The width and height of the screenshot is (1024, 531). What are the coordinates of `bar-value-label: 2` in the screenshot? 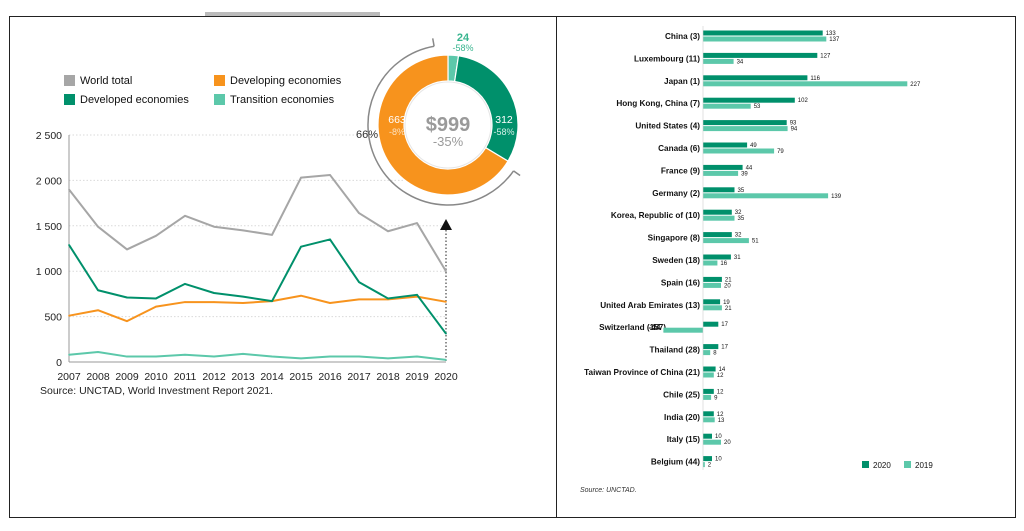 It's located at (710, 466).